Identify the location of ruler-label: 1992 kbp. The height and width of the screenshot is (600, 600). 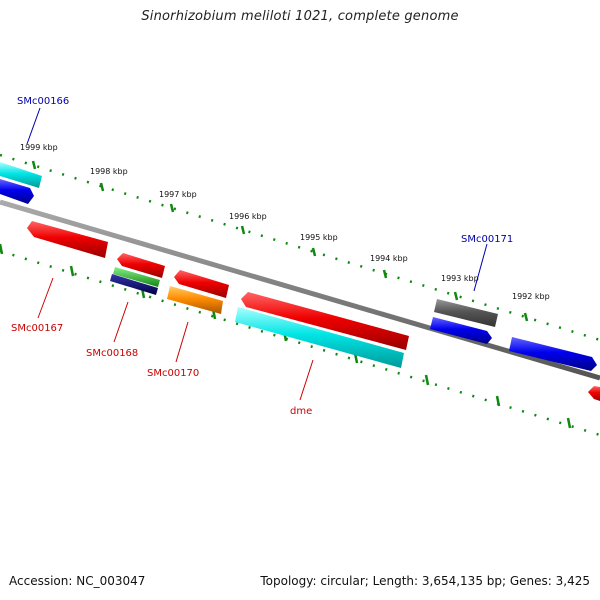
(531, 296).